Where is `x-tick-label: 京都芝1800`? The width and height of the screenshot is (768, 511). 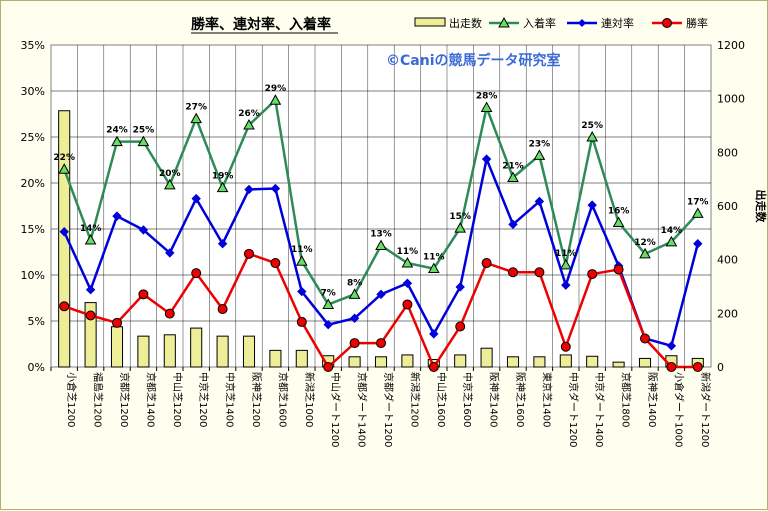
x-tick-label: 京都芝1800 is located at coordinates (626, 399).